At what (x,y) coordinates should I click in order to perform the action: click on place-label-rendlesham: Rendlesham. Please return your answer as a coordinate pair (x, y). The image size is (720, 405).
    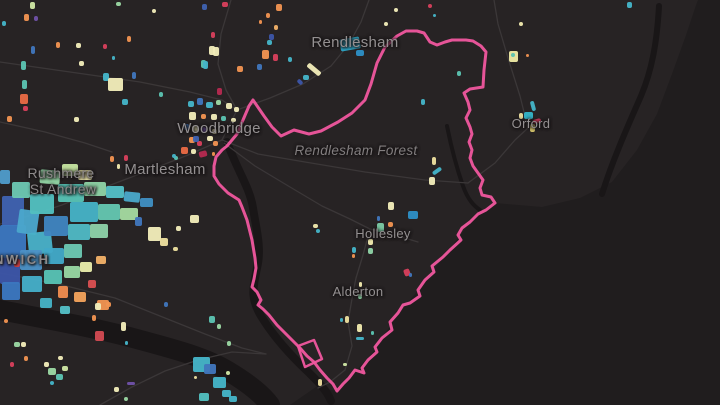
    Looking at the image, I should click on (355, 42).